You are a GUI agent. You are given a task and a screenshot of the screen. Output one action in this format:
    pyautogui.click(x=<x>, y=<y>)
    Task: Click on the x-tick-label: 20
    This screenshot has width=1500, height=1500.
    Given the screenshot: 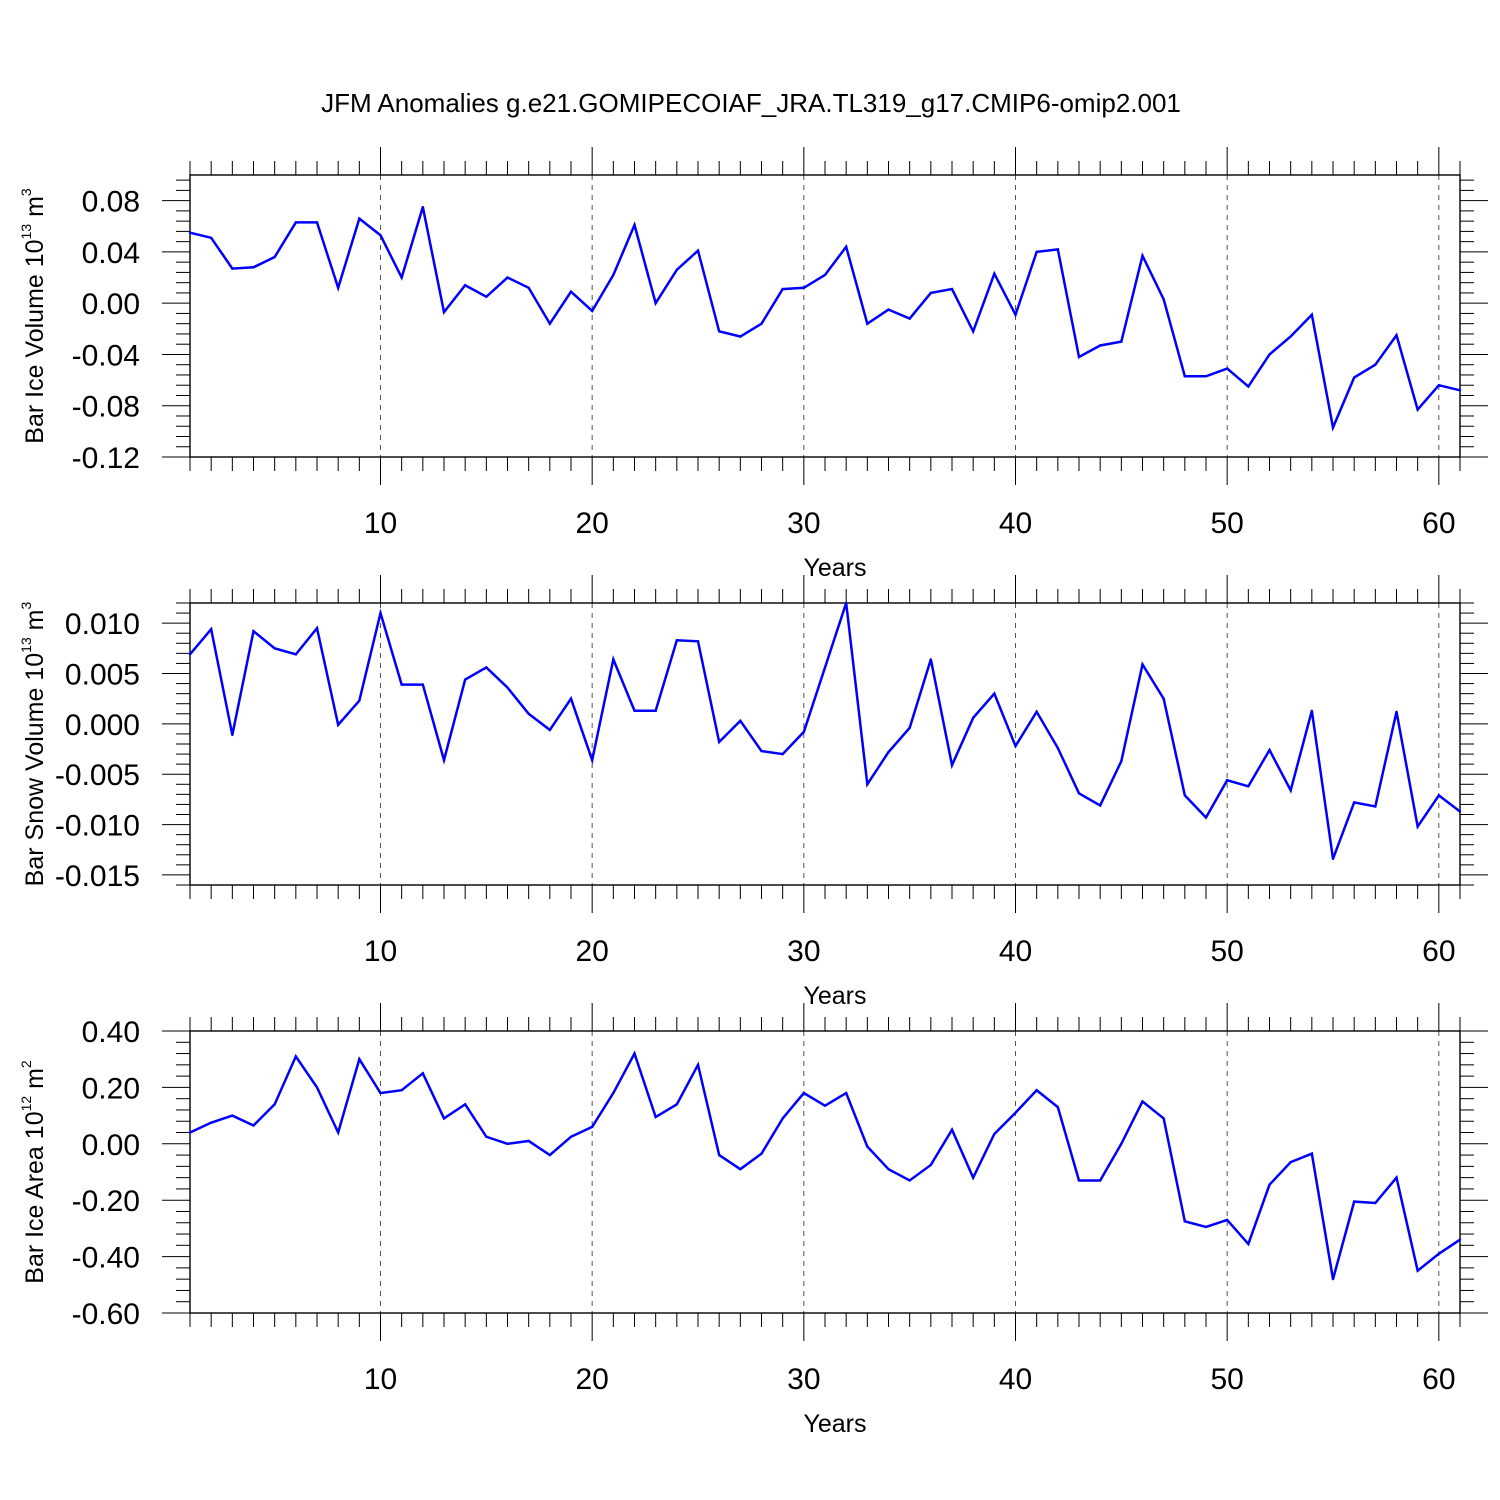 What is the action you would take?
    pyautogui.click(x=591, y=1379)
    